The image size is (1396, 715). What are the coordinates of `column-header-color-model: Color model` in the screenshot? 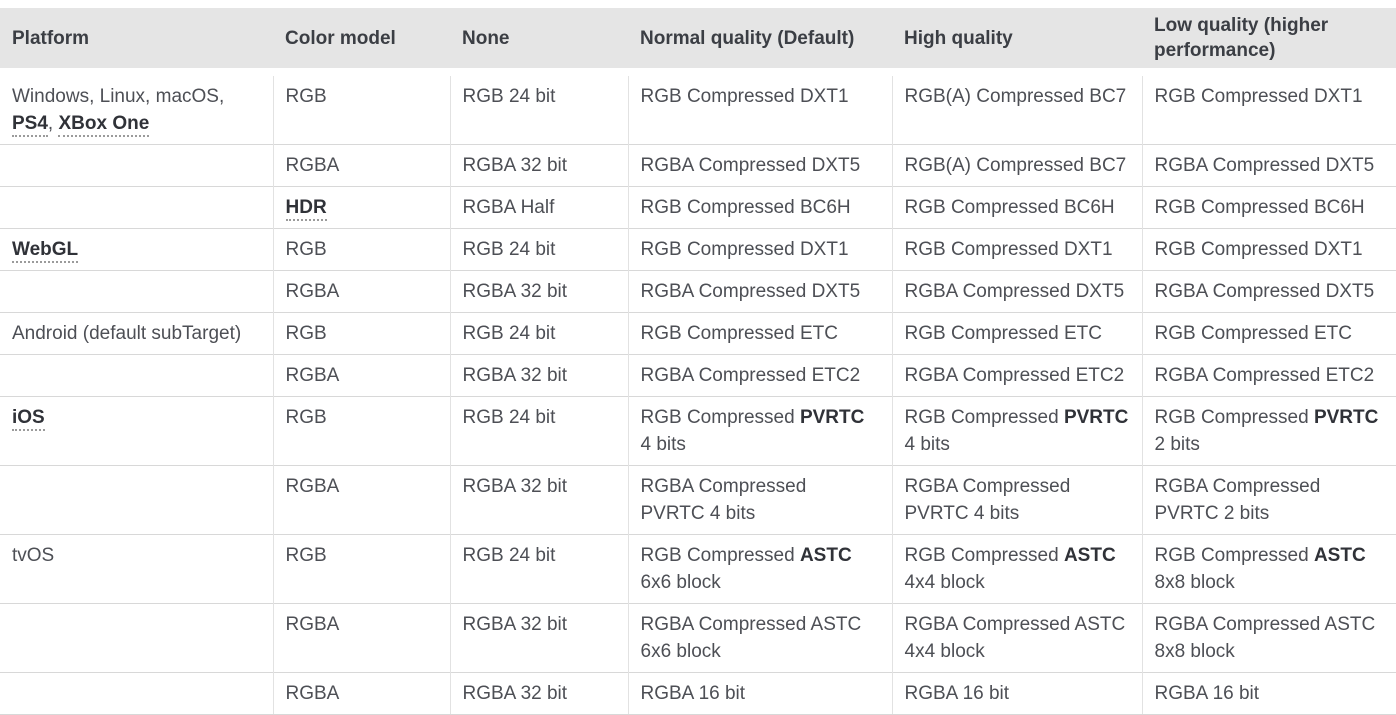 It's located at (361, 42).